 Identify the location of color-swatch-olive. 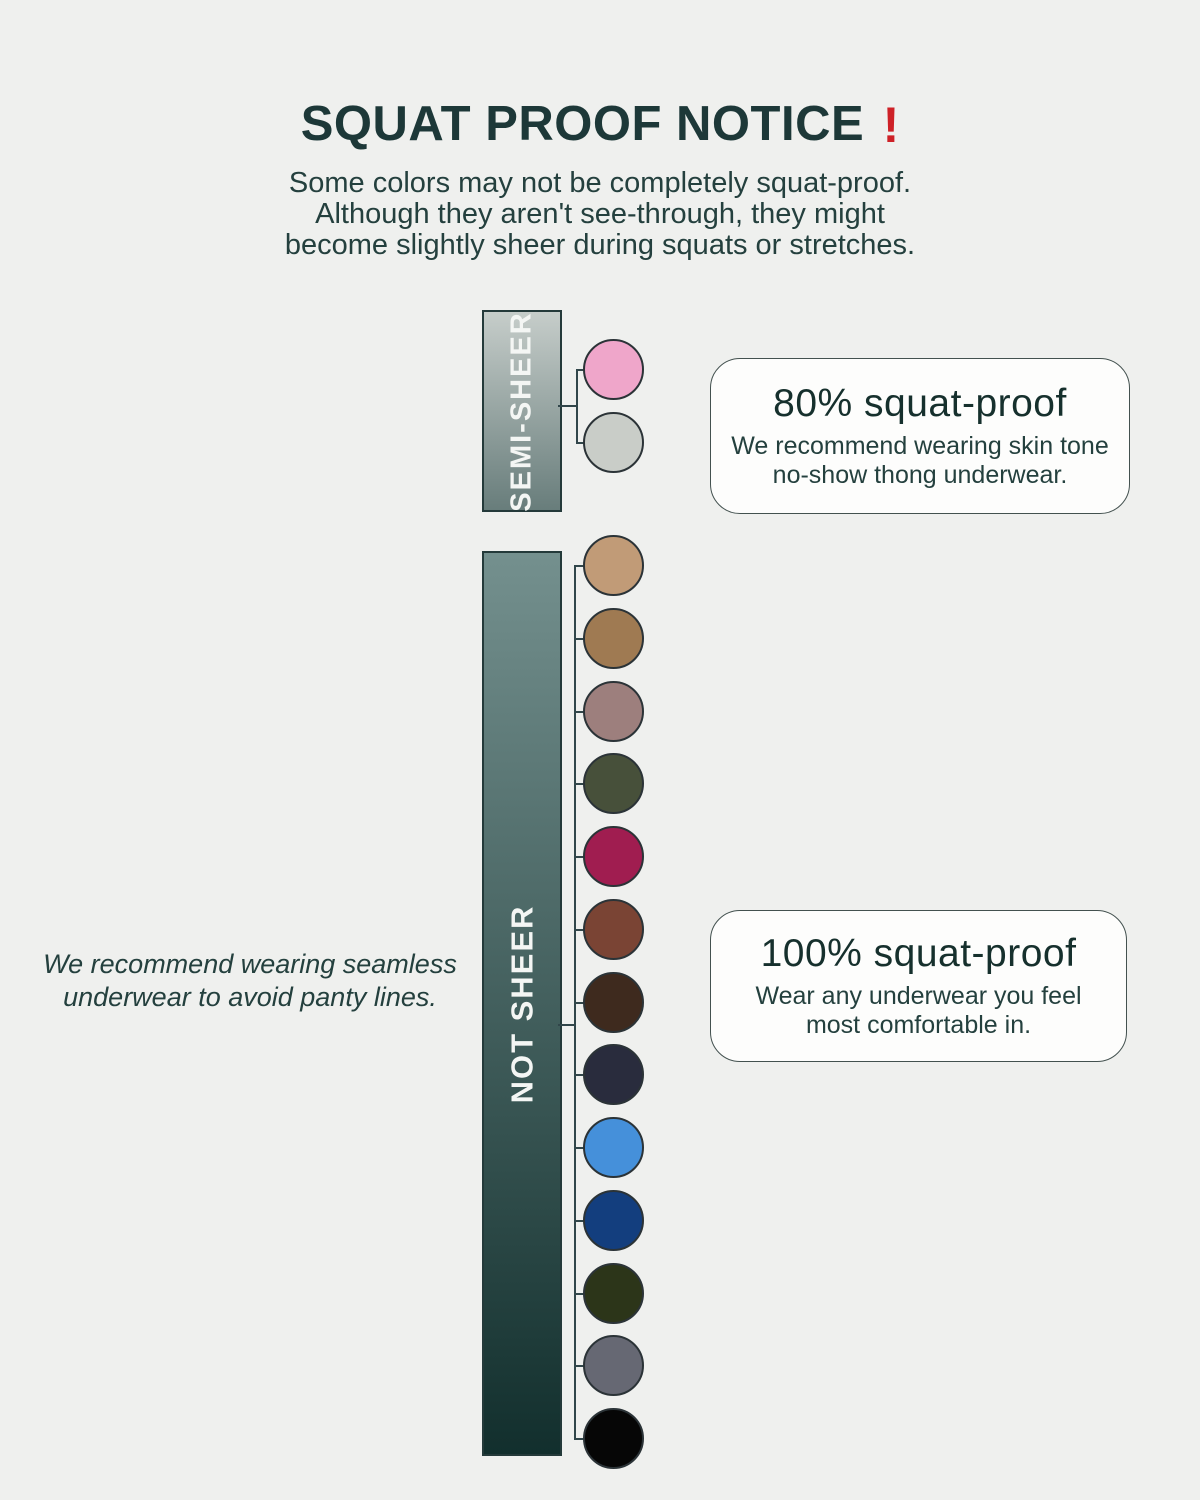
(613, 783).